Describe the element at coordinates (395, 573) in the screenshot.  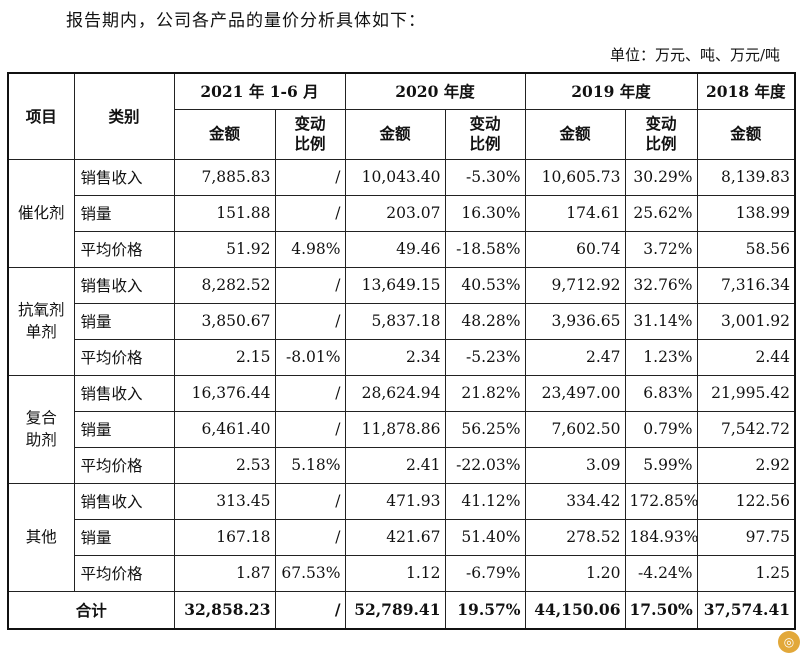
I see `value-cell: 1.12` at that location.